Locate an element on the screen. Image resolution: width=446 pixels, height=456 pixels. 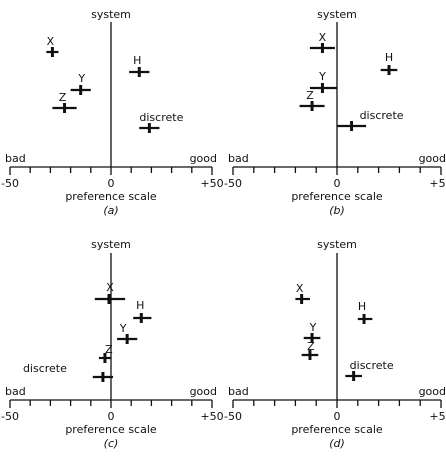
panel-label: (a) is located at coordinates (110, 210).